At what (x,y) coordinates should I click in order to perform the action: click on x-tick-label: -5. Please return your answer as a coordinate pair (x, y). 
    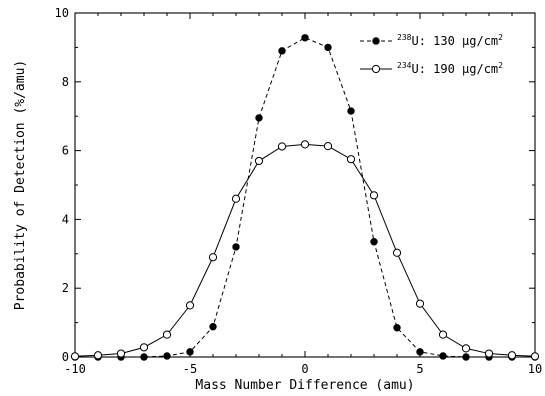
    Looking at the image, I should click on (190, 369).